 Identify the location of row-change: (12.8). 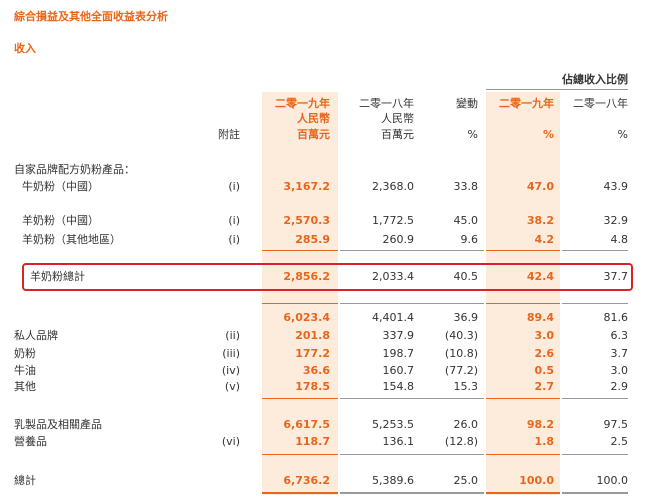
(461, 441).